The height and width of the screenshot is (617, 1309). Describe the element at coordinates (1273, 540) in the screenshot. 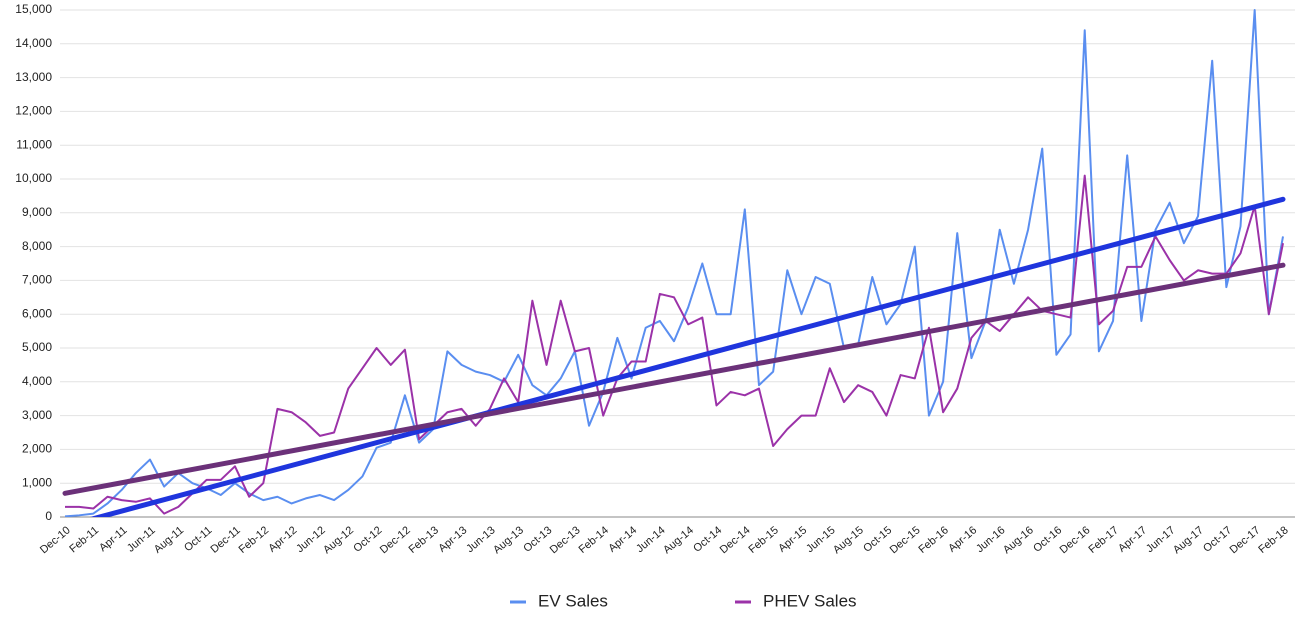

I see `x-tick-label: Feb-18` at that location.